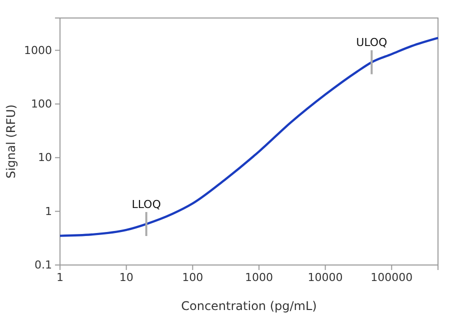  Describe the element at coordinates (41, 104) in the screenshot. I see `y-tick-label: 100` at that location.